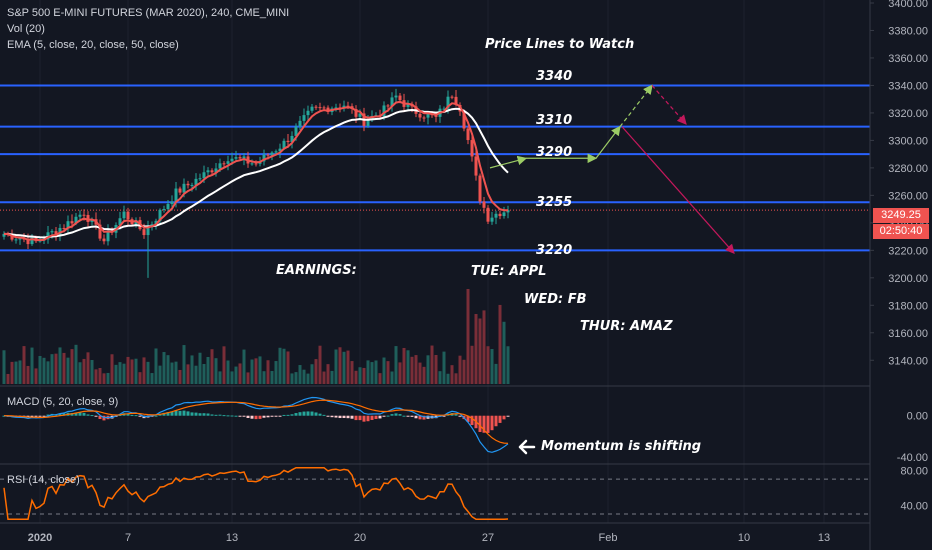 The image size is (932, 550). I want to click on rsi-pane: 80.00 40.00, so click(464, 493).